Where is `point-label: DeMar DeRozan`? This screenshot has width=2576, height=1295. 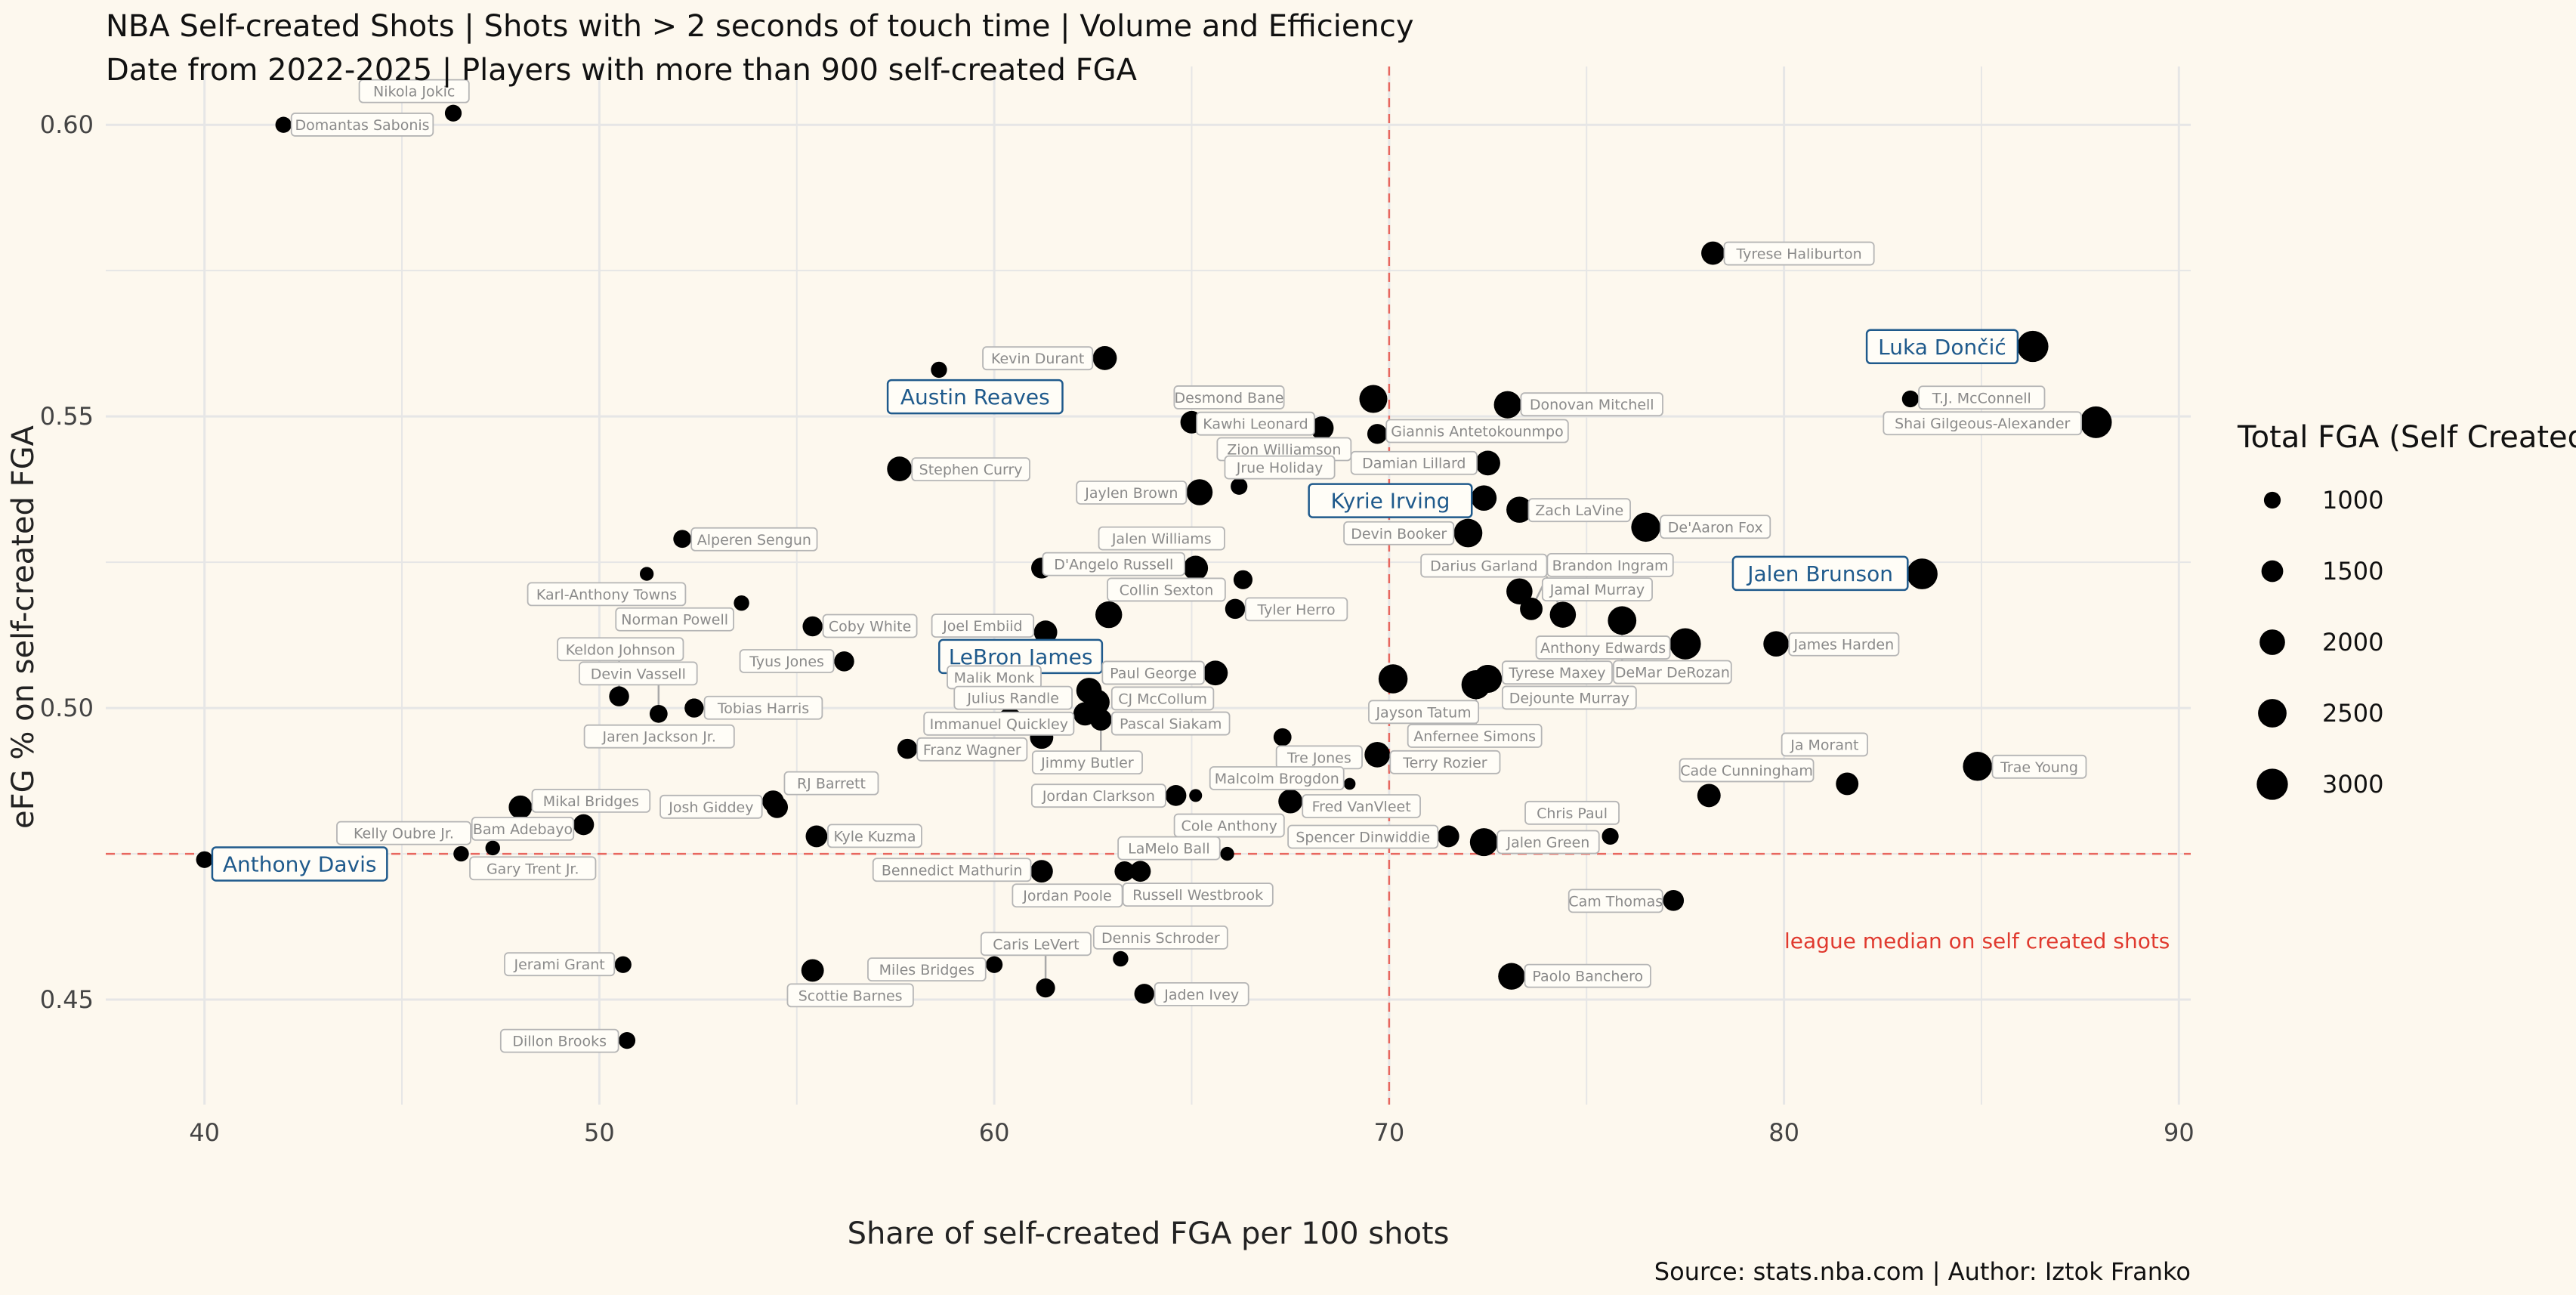
point-label: DeMar DeRozan is located at coordinates (1672, 672).